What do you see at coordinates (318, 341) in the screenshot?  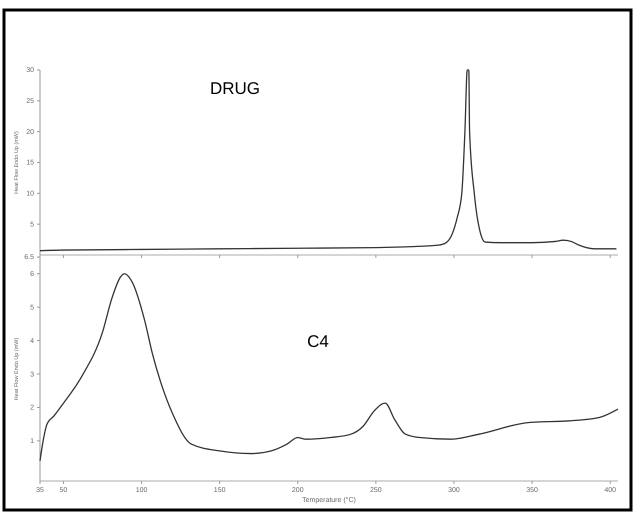 I see `text: C4` at bounding box center [318, 341].